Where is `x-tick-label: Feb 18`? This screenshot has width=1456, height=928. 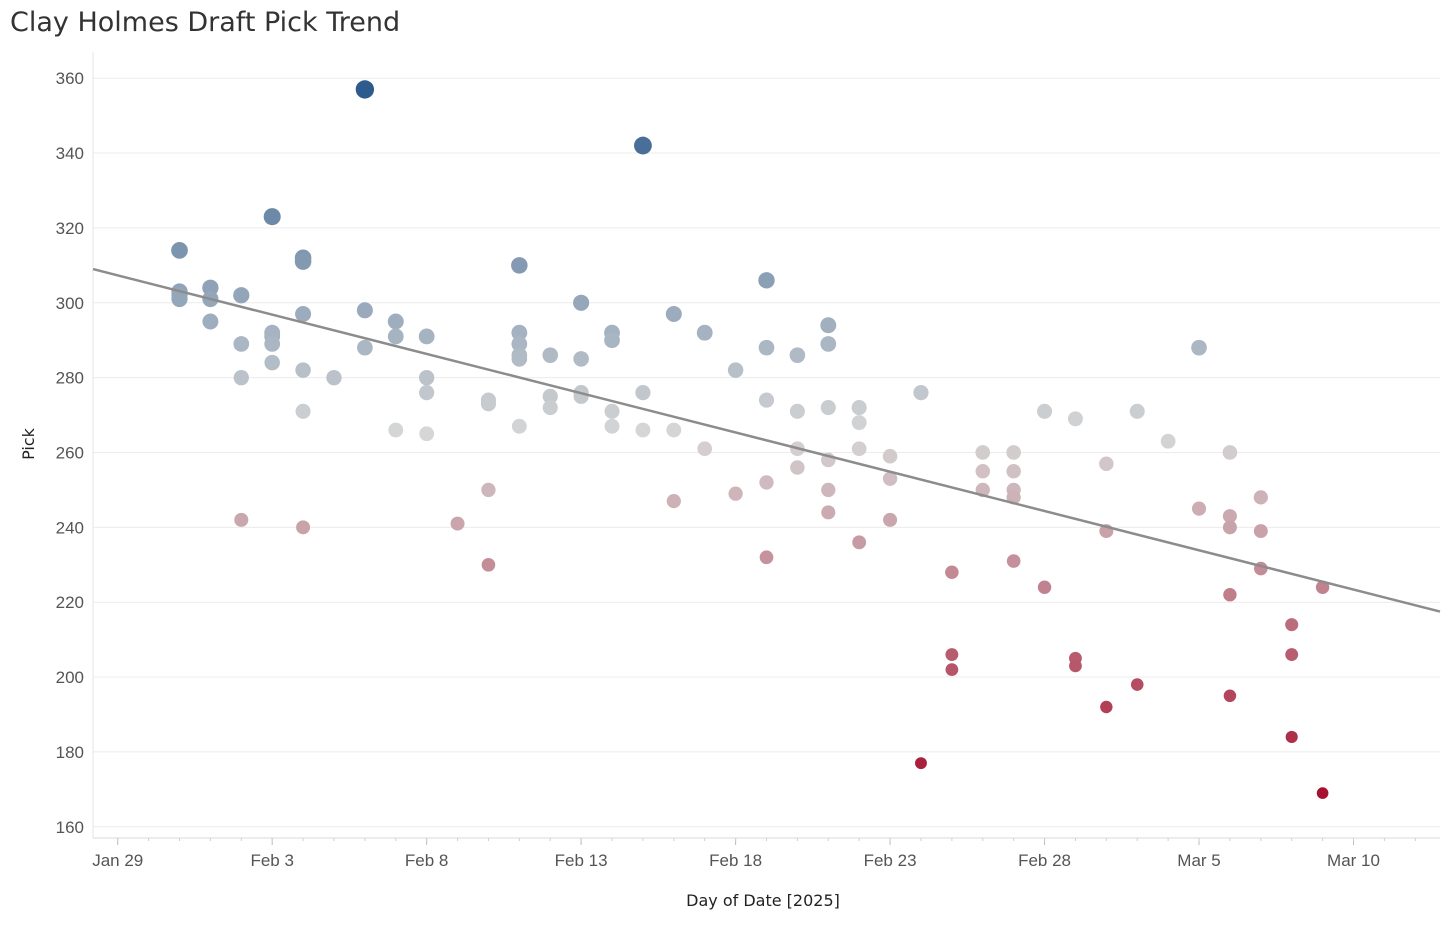
x-tick-label: Feb 18 is located at coordinates (735, 860).